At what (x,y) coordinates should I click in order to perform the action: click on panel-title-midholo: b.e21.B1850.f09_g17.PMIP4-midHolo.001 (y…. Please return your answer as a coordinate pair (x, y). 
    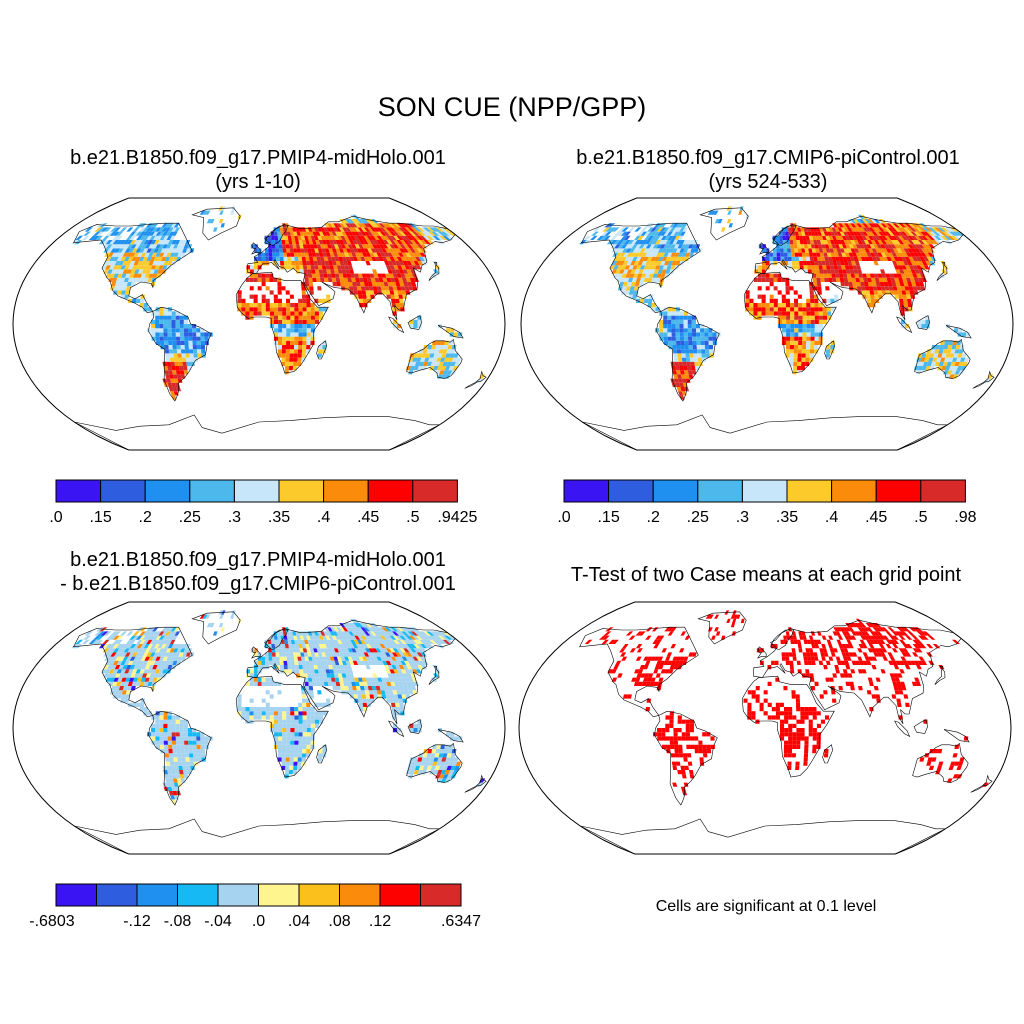
    Looking at the image, I should click on (258, 170).